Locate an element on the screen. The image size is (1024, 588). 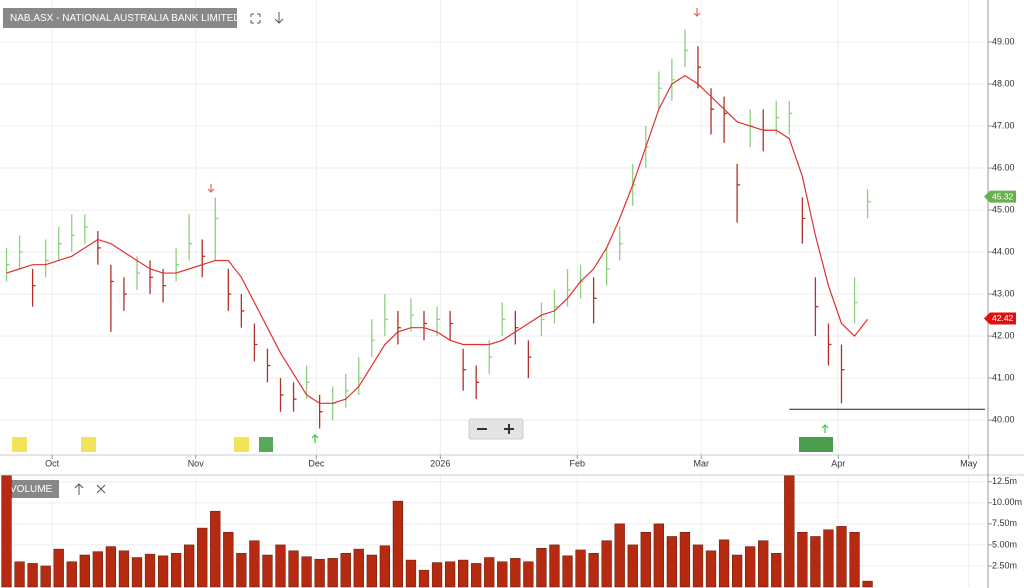
price-tag is located at coordinates (1000, 318).